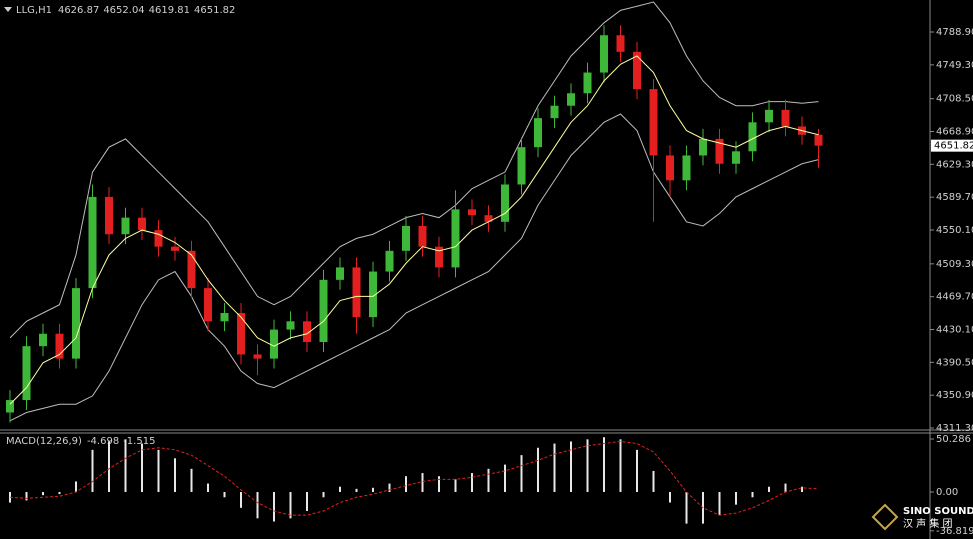 Image resolution: width=973 pixels, height=539 pixels. Describe the element at coordinates (954, 230) in the screenshot. I see `y-tick-label: 4550.10` at that location.